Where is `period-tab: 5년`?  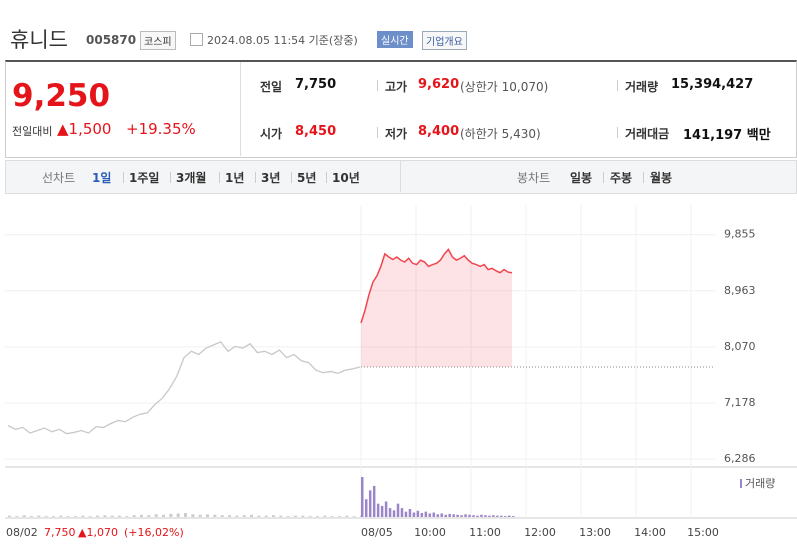 period-tab: 5년 is located at coordinates (307, 178).